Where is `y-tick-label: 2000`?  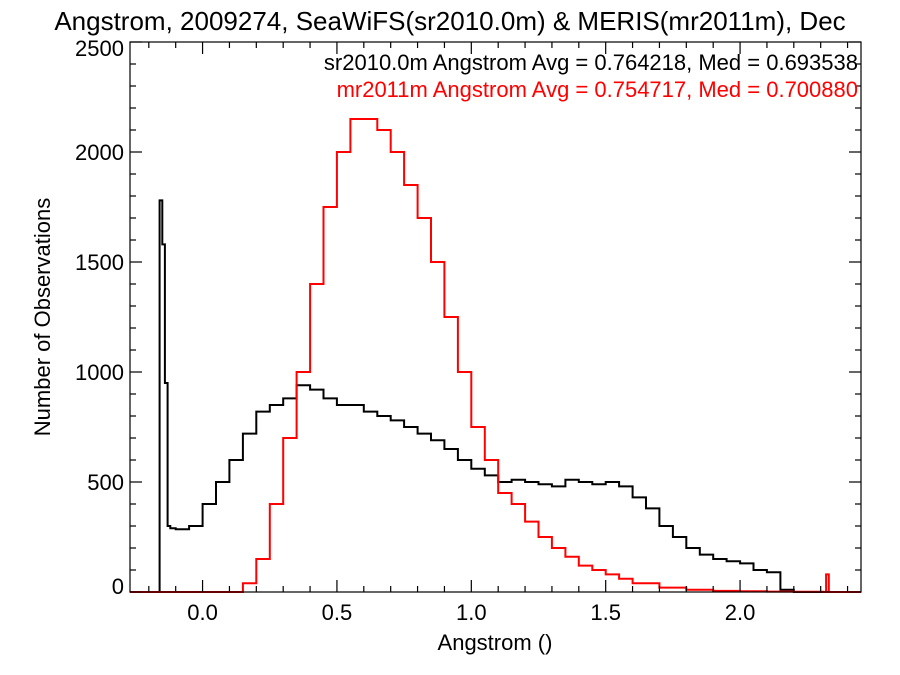
y-tick-label: 2000 is located at coordinates (99, 152).